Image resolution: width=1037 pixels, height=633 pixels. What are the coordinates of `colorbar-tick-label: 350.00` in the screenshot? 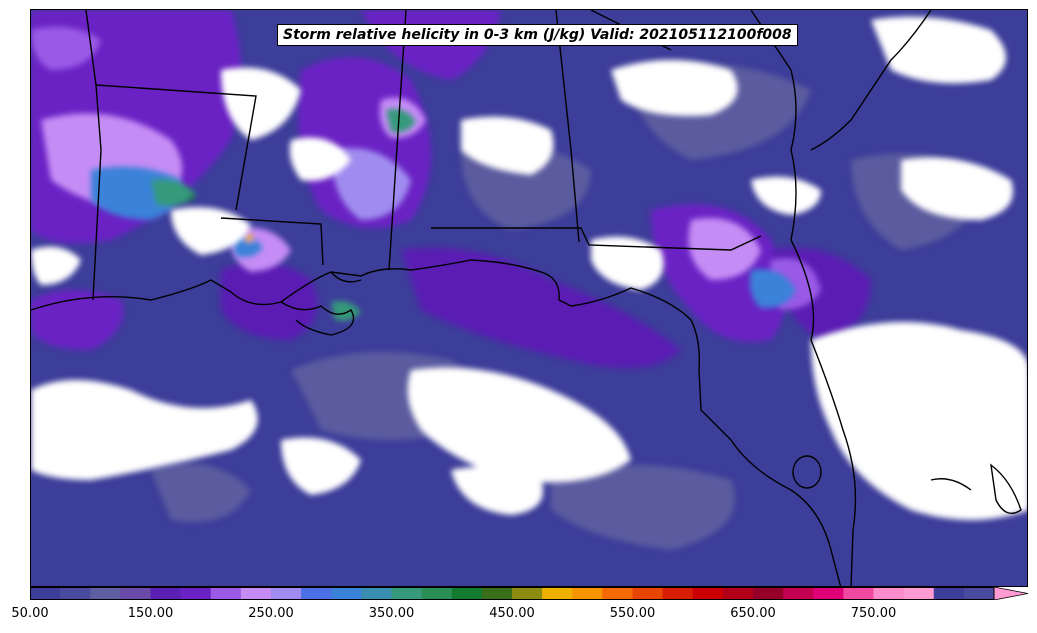 It's located at (391, 613).